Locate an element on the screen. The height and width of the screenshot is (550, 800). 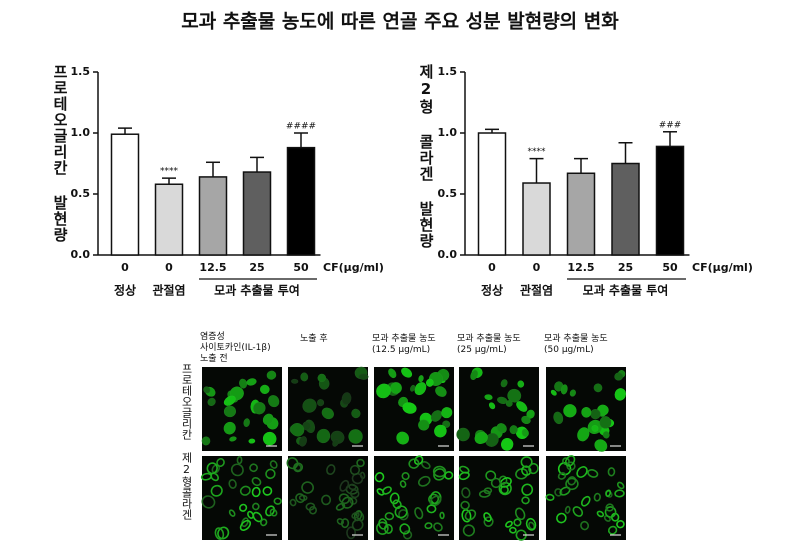
group-label: 관절염 is located at coordinates (536, 290).